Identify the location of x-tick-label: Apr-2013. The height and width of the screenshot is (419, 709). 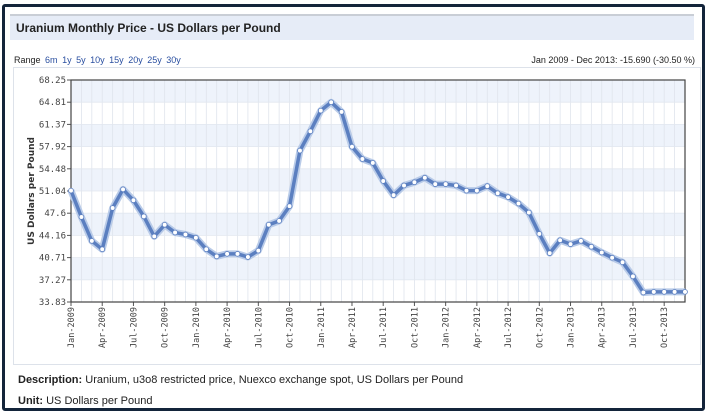
(603, 327).